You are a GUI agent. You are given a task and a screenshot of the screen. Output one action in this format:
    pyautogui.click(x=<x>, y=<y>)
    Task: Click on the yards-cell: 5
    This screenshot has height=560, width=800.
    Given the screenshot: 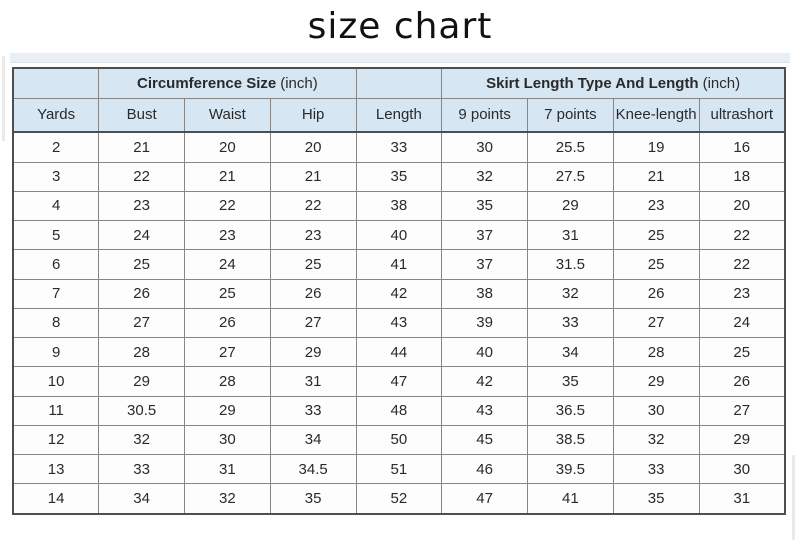 What is the action you would take?
    pyautogui.click(x=56, y=235)
    